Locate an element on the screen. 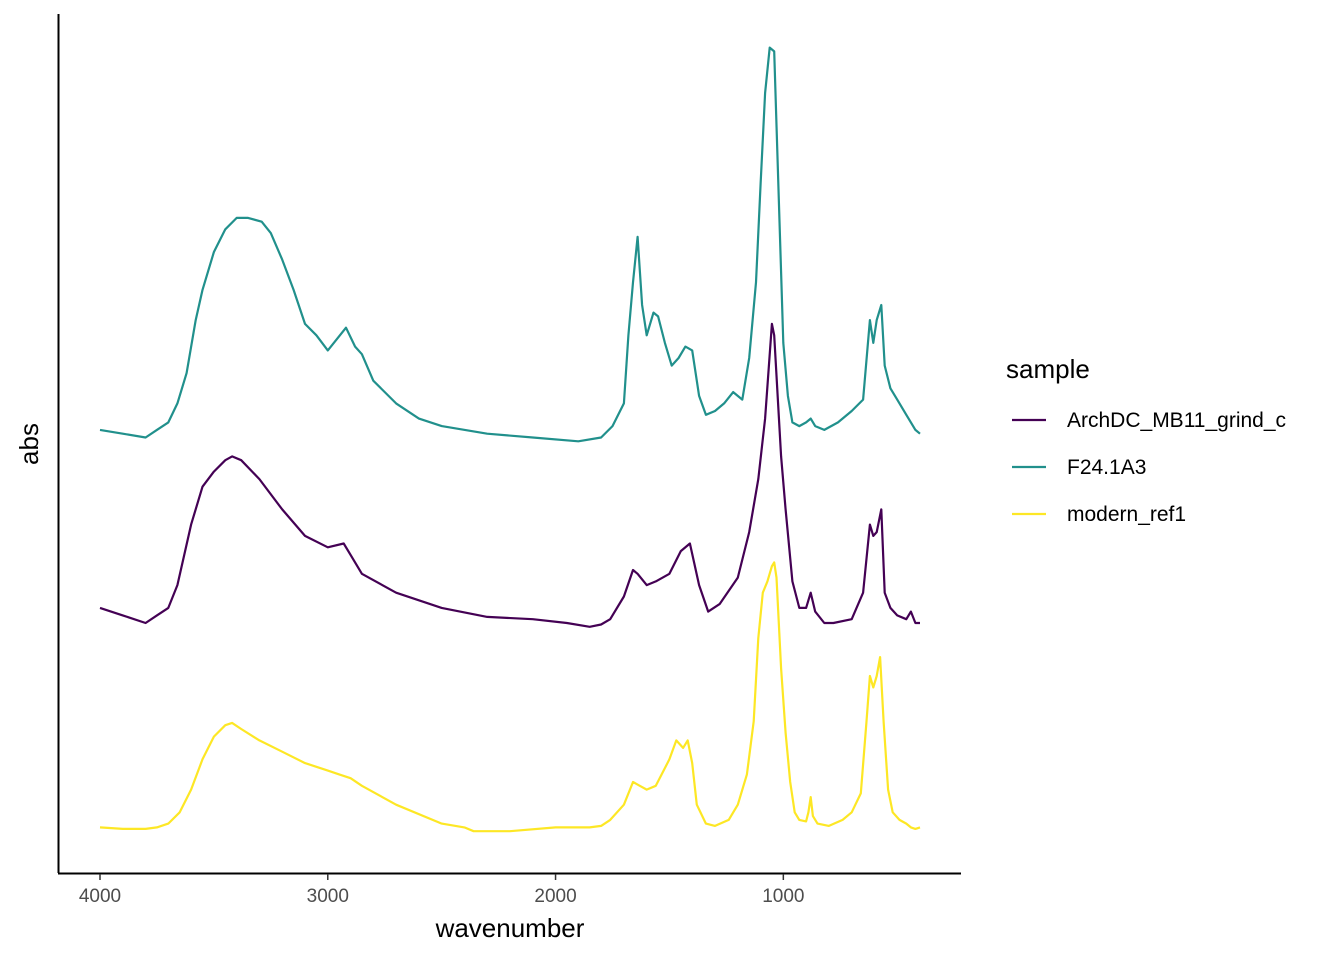 This screenshot has height=960, width=1344. x-tick-label: 4000 is located at coordinates (100, 896).